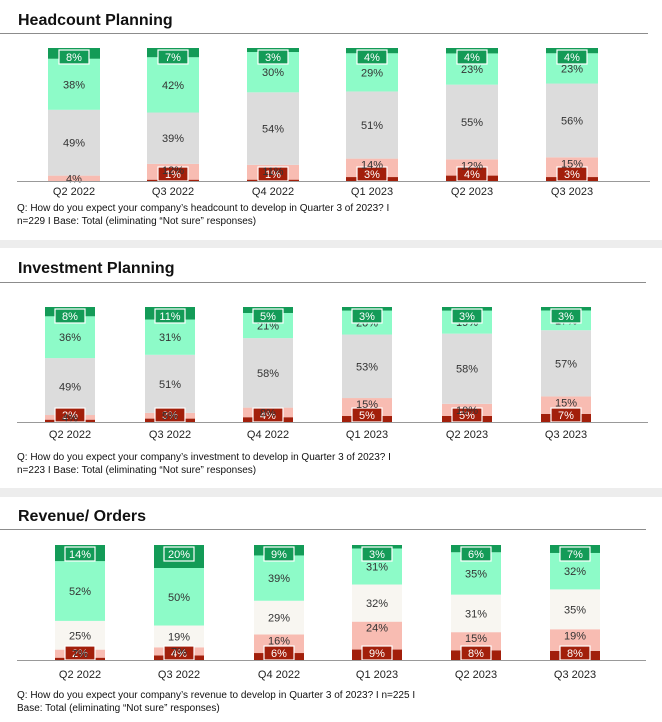 The image size is (662, 722). Describe the element at coordinates (372, 73) in the screenshot. I see `bar-value-label: 29%` at that location.